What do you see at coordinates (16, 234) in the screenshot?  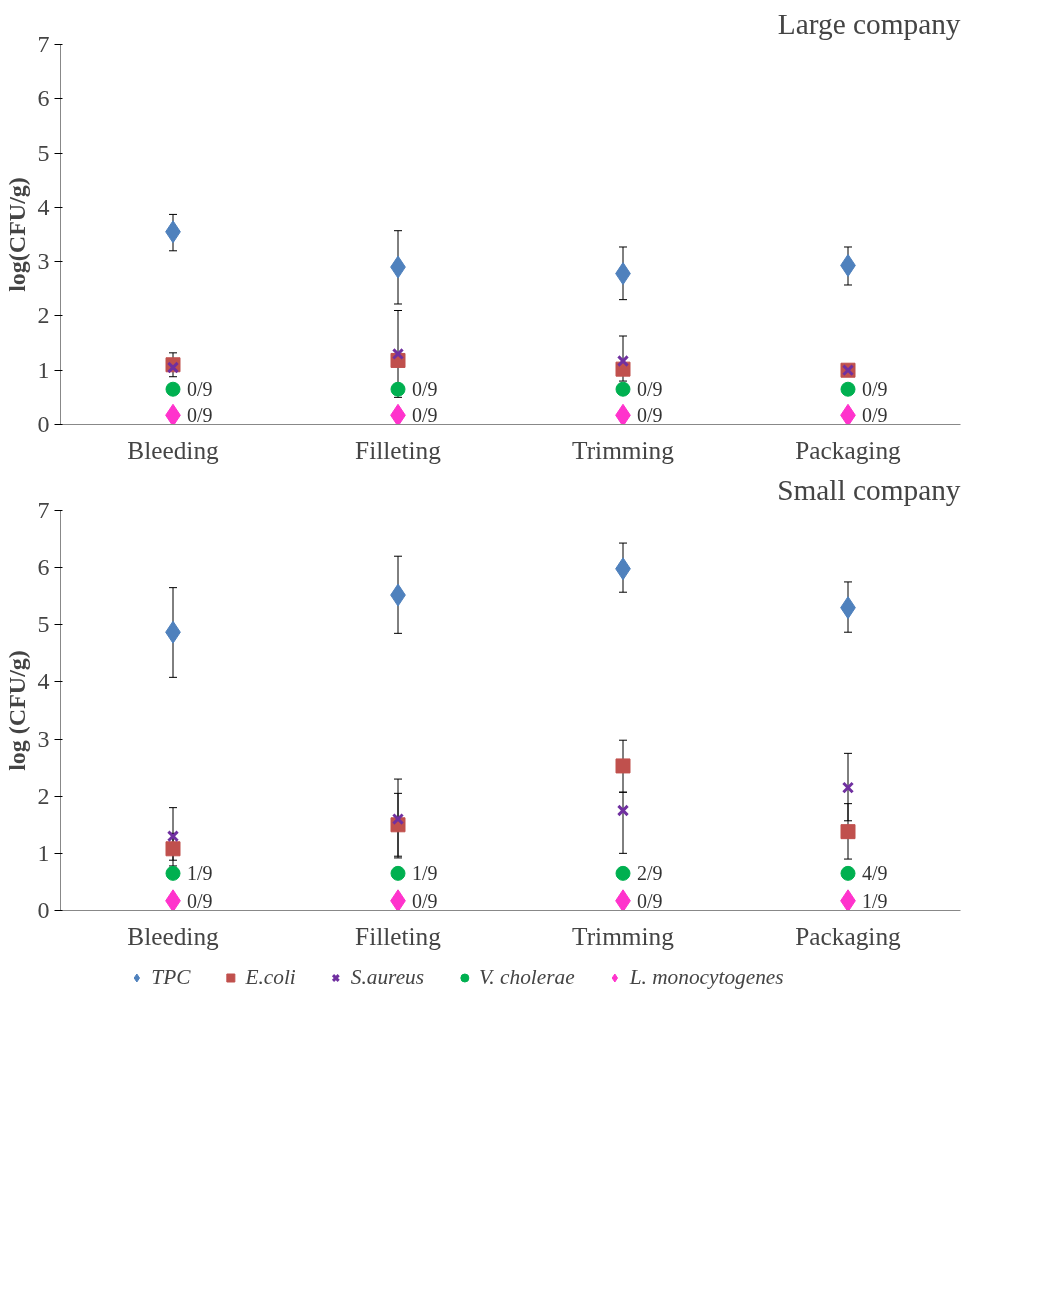 I see `y-axis-title: log(CFU/g)` at bounding box center [16, 234].